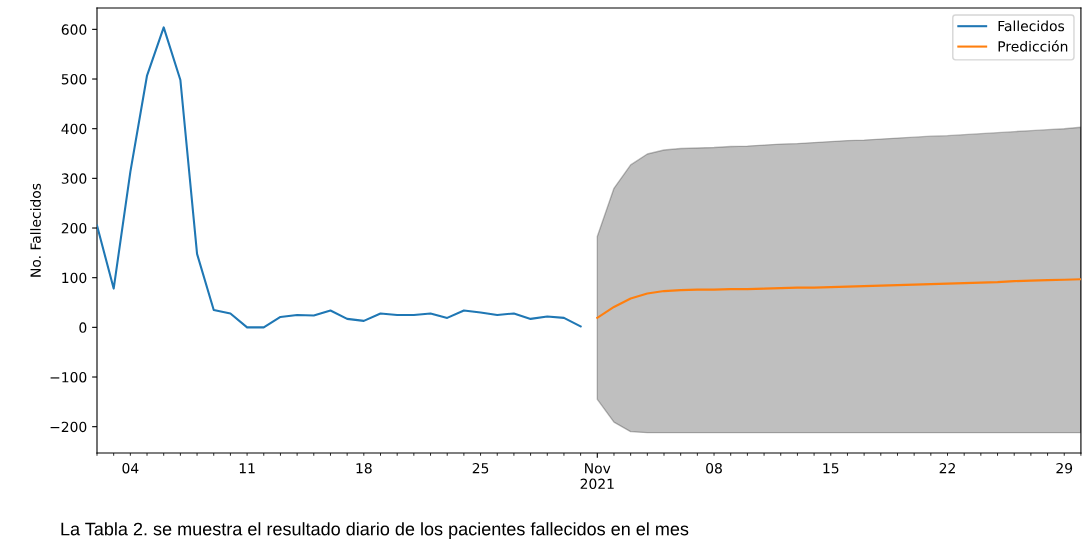 The image size is (1082, 550). Describe the element at coordinates (68, 427) in the screenshot. I see `y-tick-label: −200` at that location.